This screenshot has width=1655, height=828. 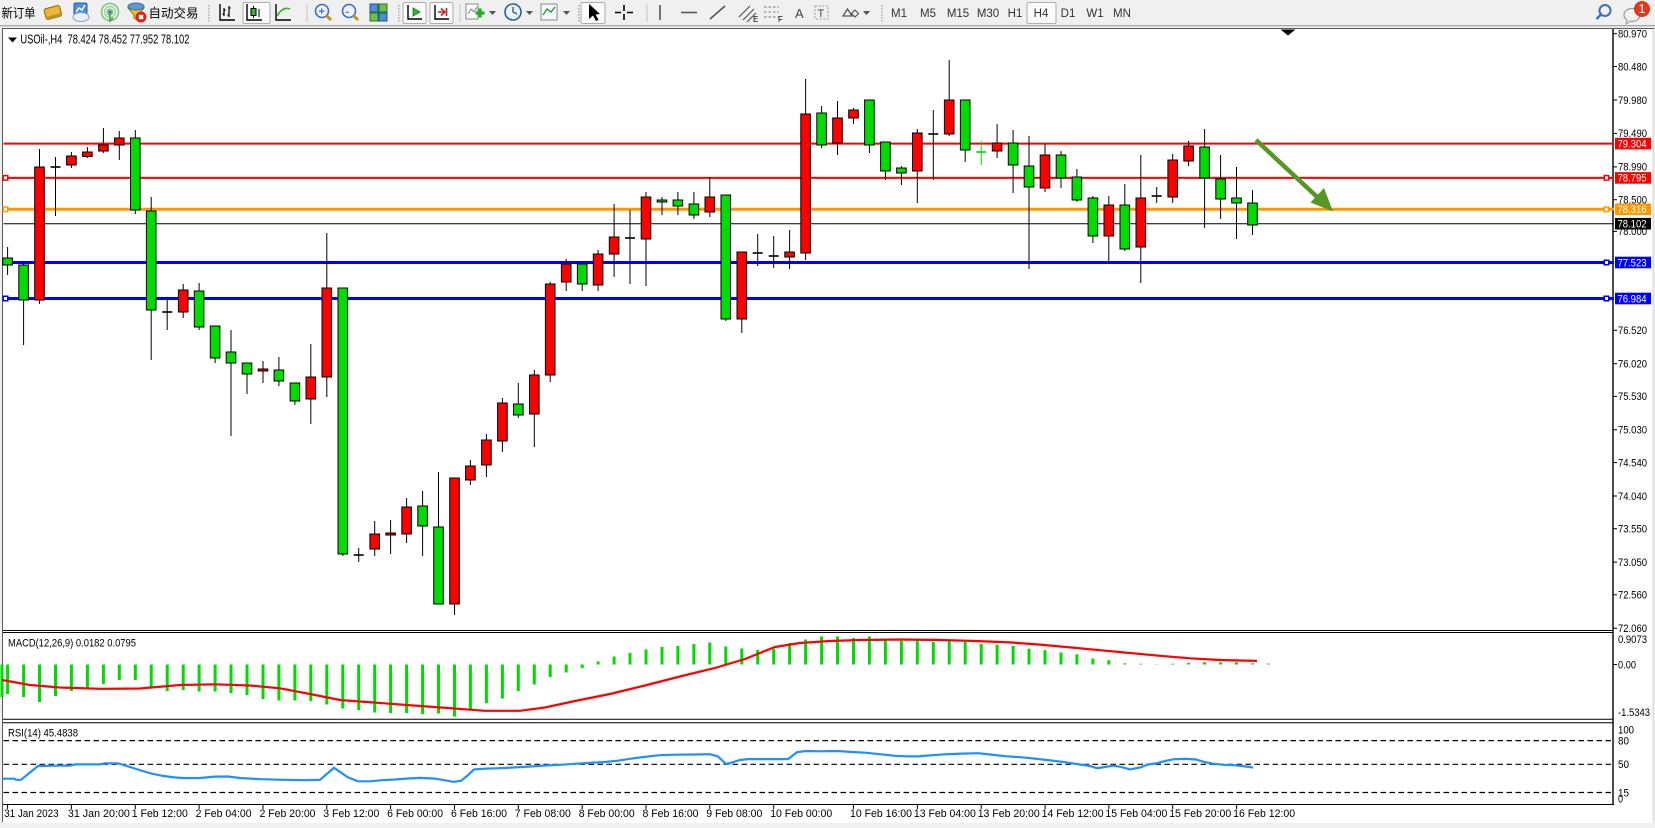 What do you see at coordinates (174, 13) in the screenshot?
I see `svg-text: 自动交易` at bounding box center [174, 13].